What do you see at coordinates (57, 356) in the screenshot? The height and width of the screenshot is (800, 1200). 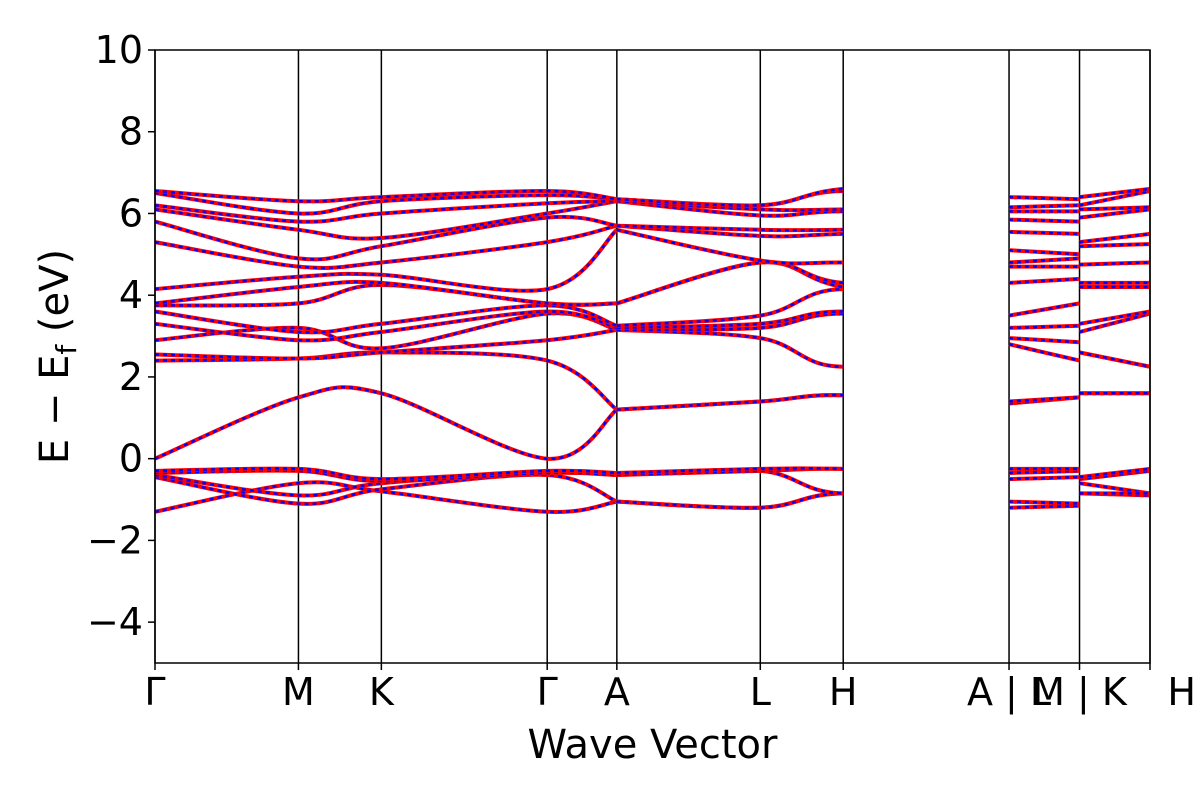 I see `y-axis-title: E − Ef (eV)` at bounding box center [57, 356].